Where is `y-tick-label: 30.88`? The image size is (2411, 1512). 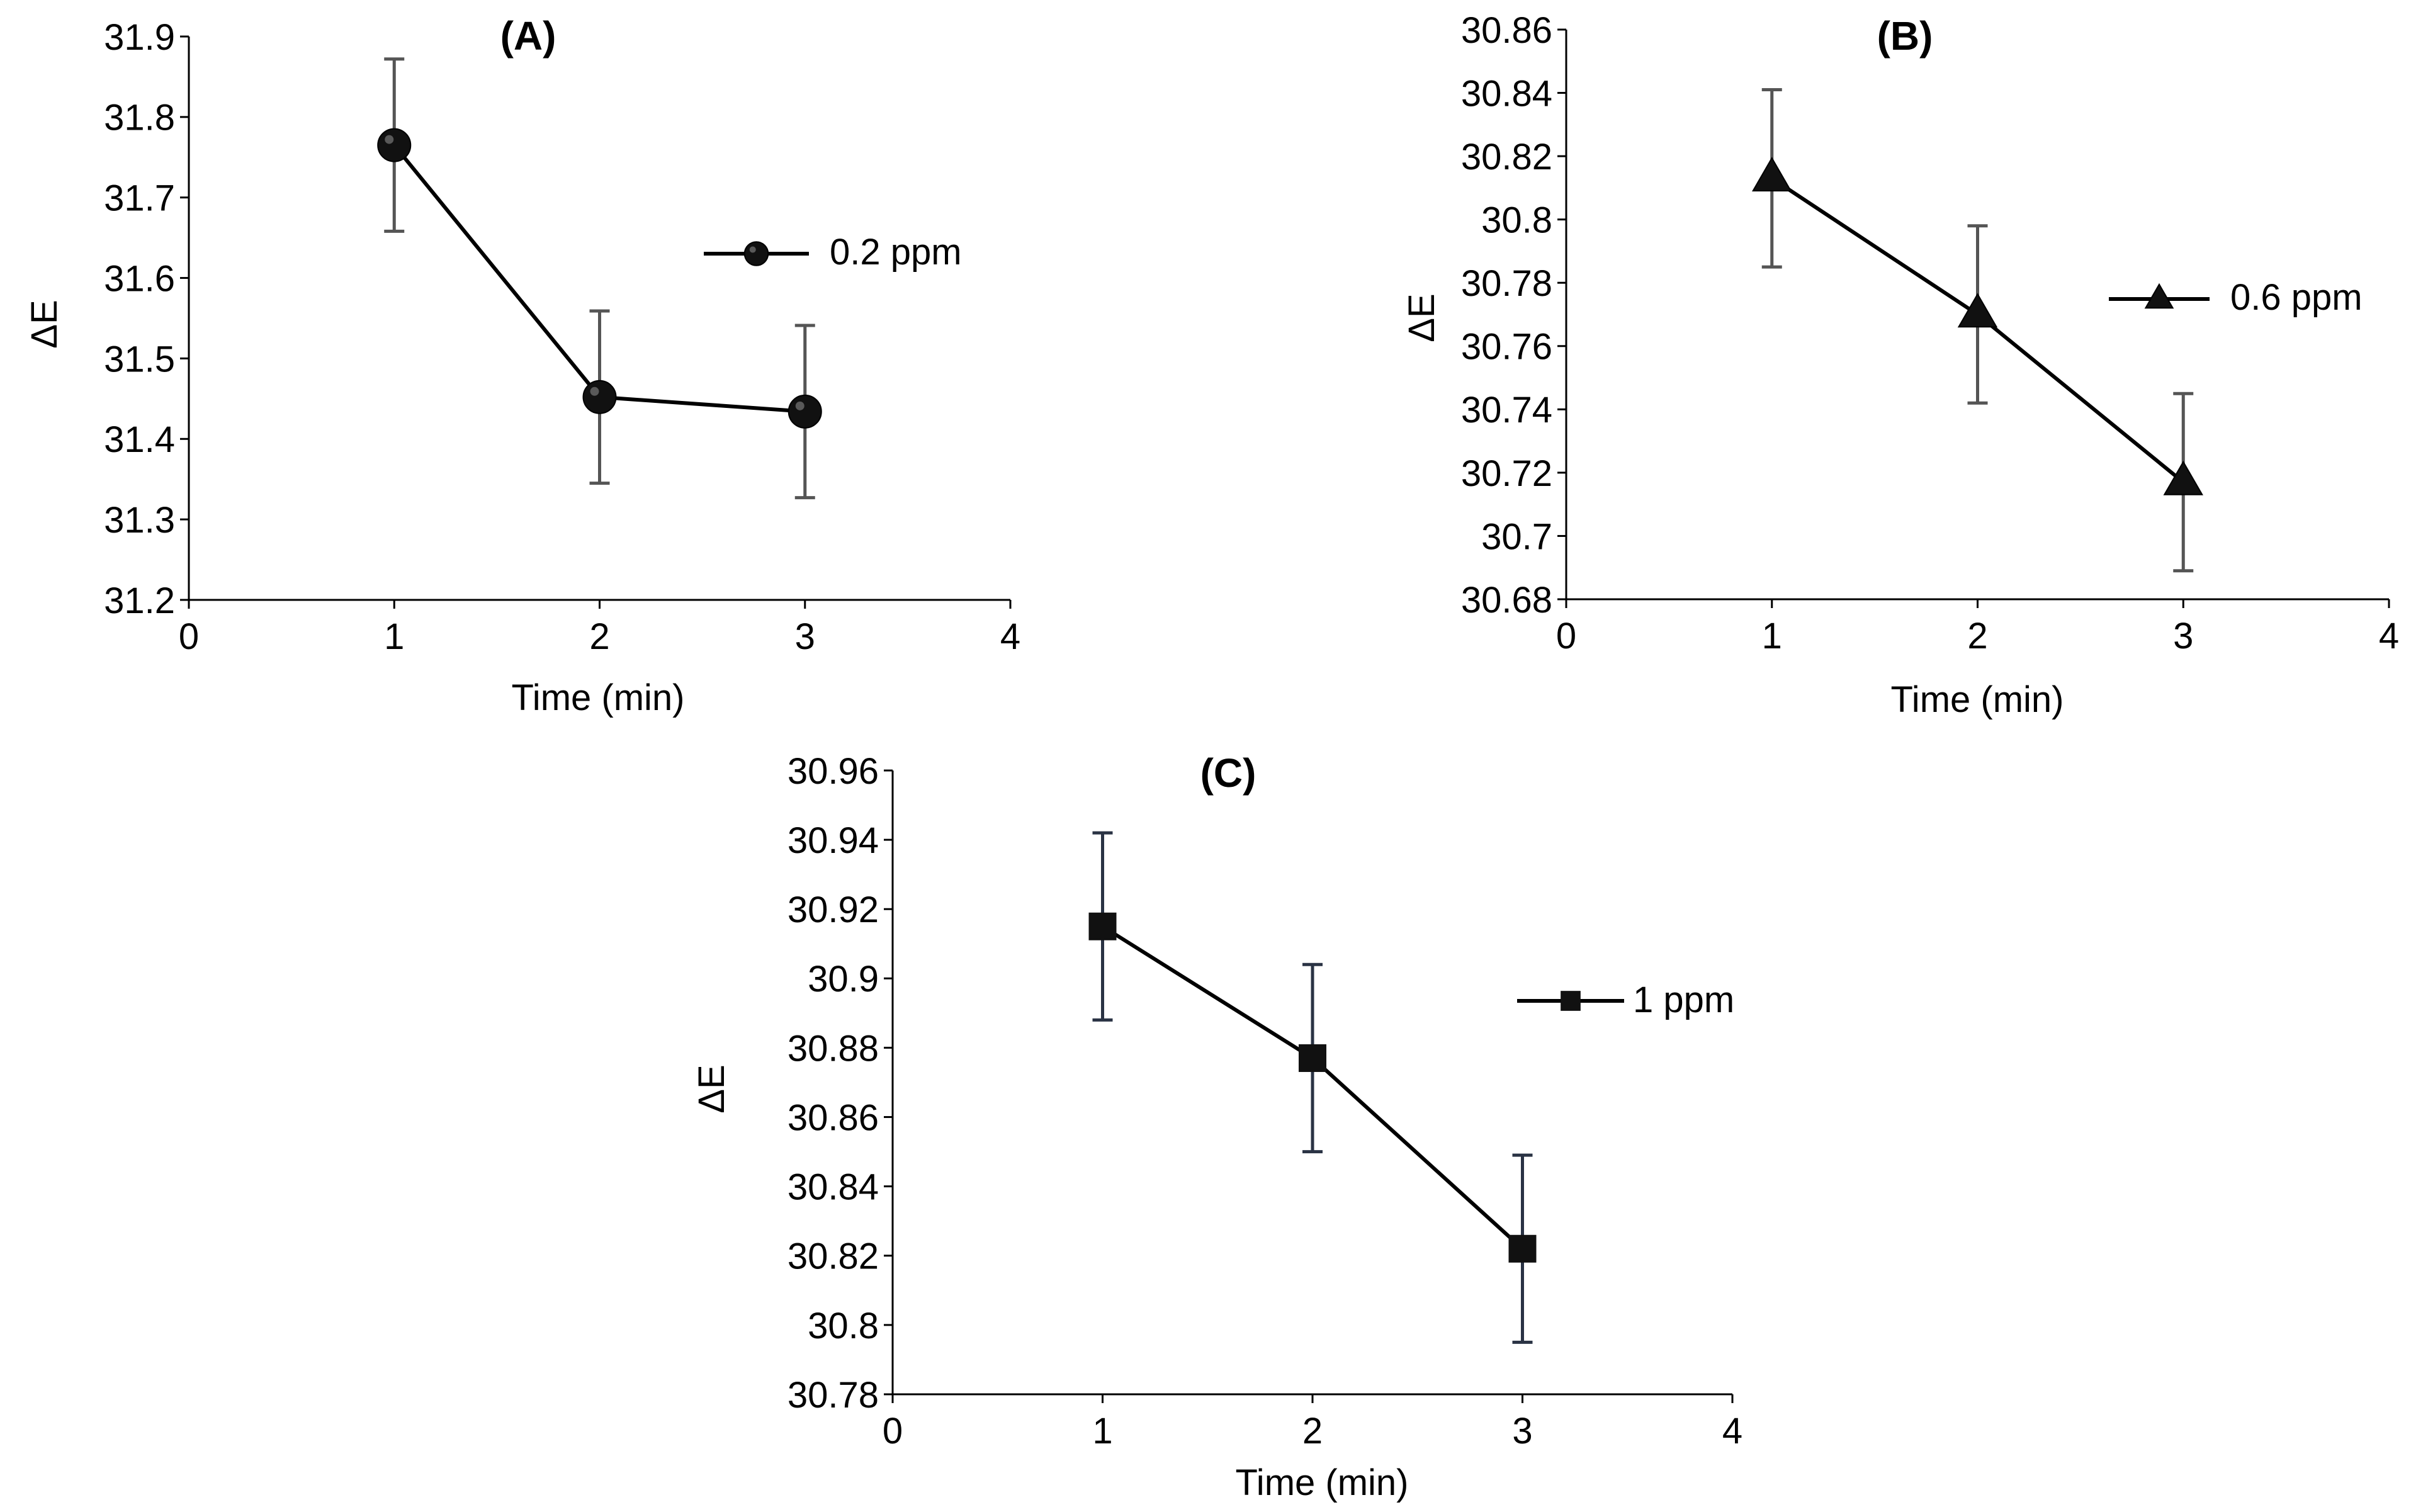 y-tick-label: 30.88 is located at coordinates (833, 1048).